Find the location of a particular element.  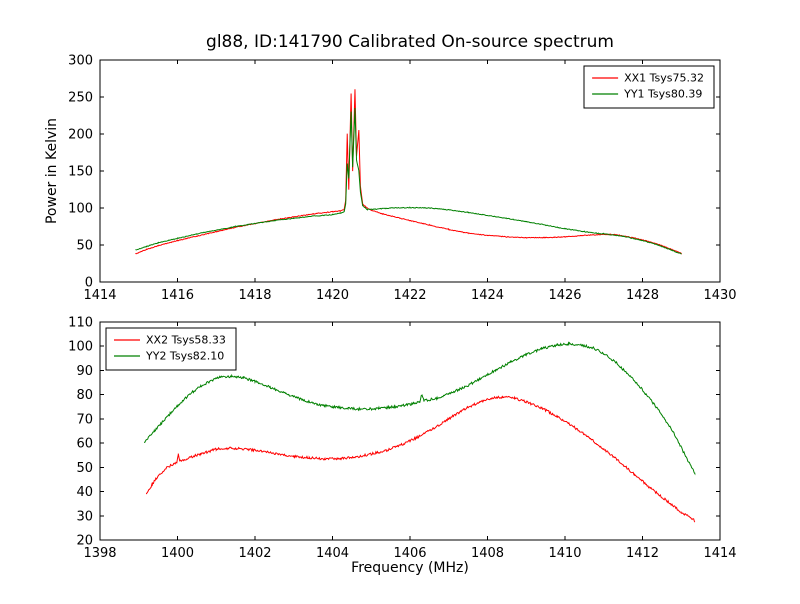

y-tick-label: 200 is located at coordinates (80, 135).